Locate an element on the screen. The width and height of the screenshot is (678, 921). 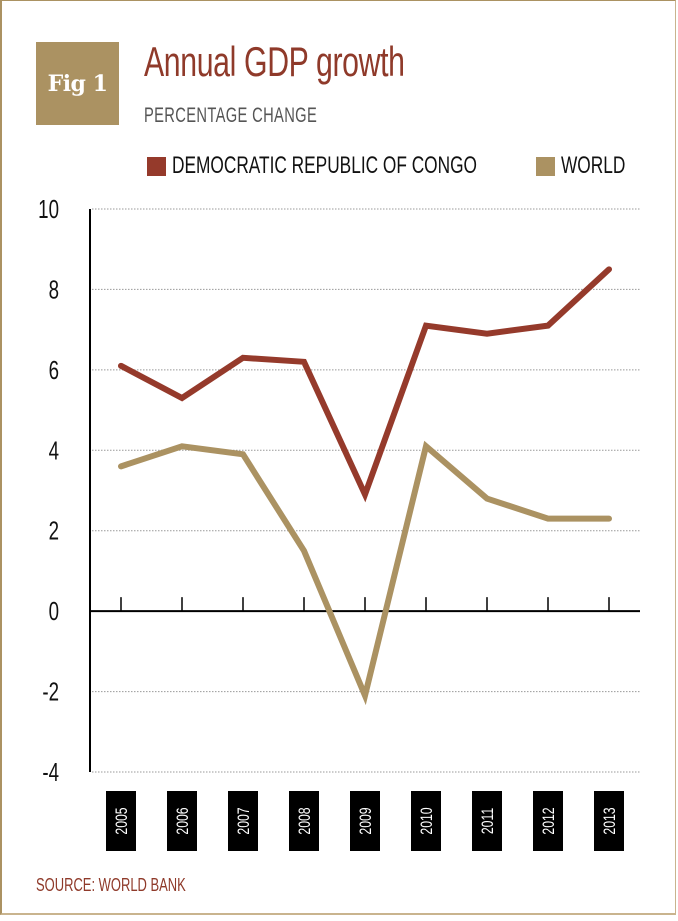
y-tick-label: -2 is located at coordinates (50, 691).